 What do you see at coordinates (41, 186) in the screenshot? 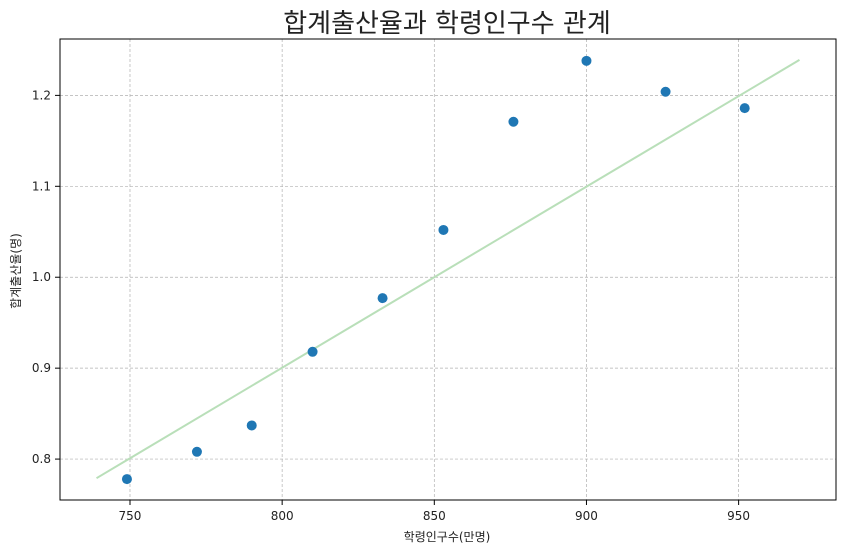
I see `y-tick-label: 1.1` at bounding box center [41, 186].